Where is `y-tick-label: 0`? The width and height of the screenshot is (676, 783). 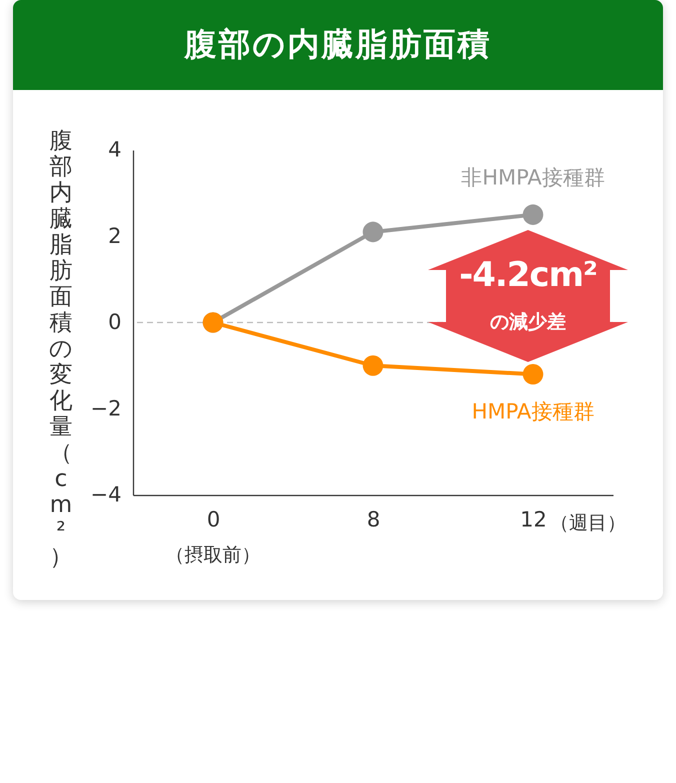 y-tick-label: 0 is located at coordinates (115, 322).